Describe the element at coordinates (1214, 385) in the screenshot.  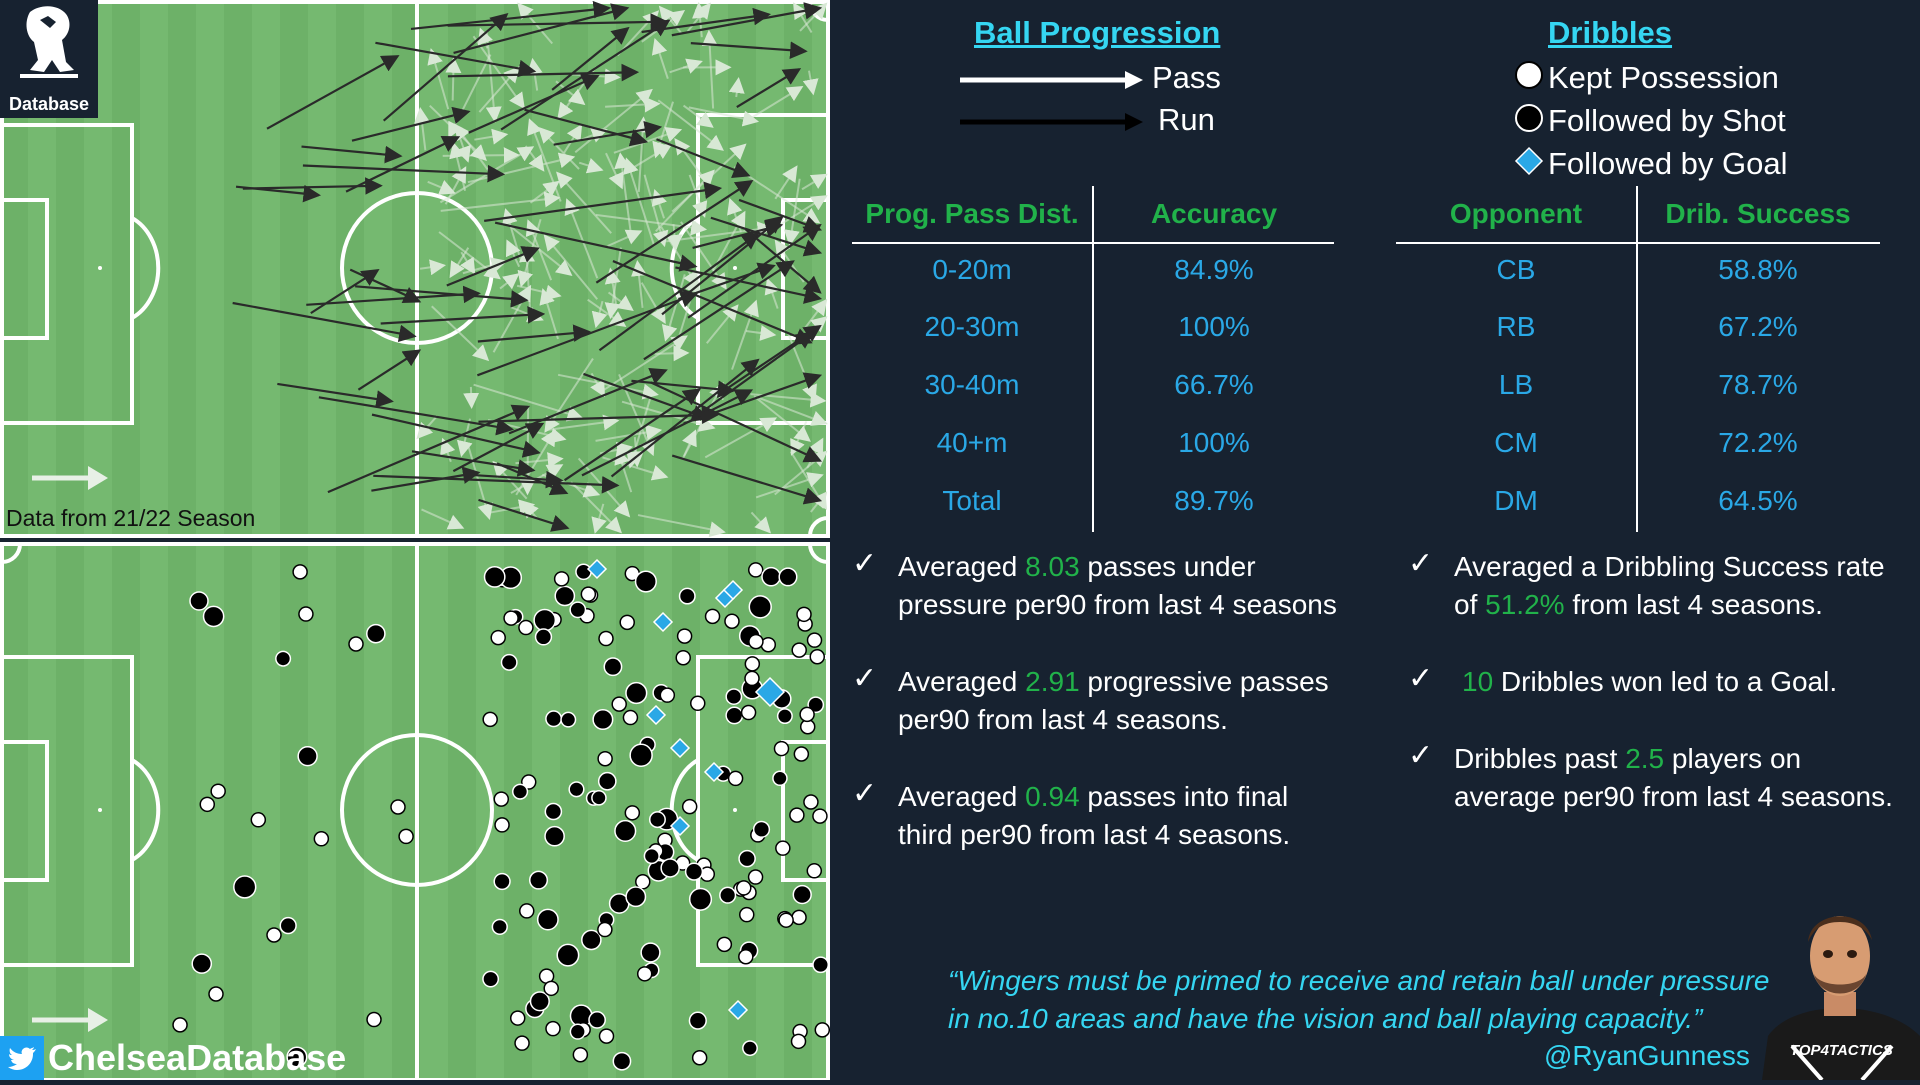
I see `table-cell: 66.7%` at that location.